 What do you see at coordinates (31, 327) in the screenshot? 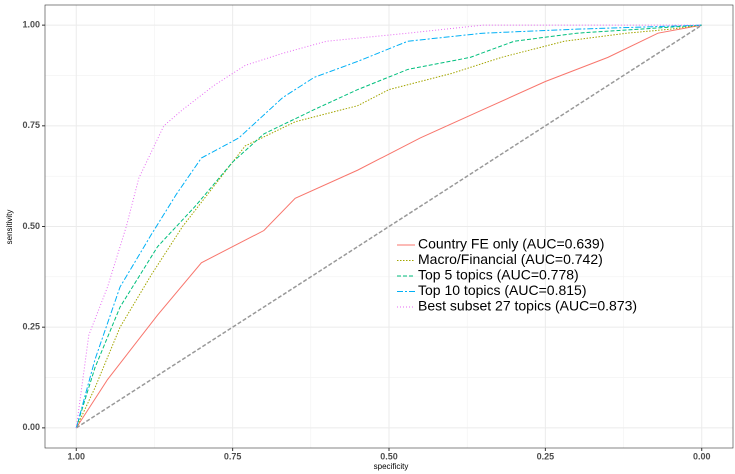
I see `y-tick-label: 0.25` at bounding box center [31, 327].